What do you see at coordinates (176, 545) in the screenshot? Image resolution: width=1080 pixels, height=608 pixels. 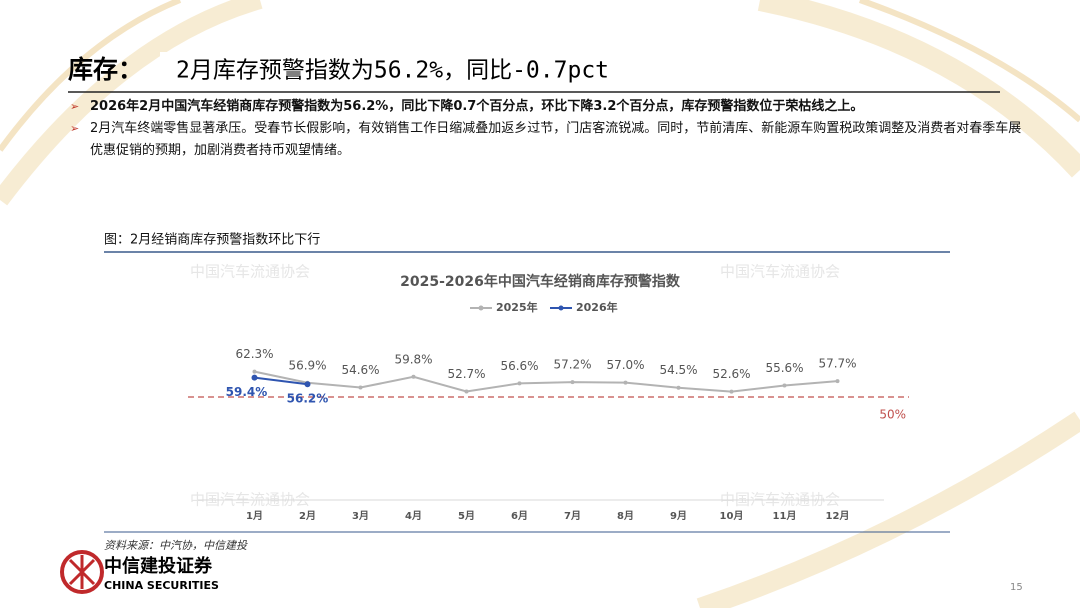 I see `source: 资料来源：中汽协，中信建投` at bounding box center [176, 545].